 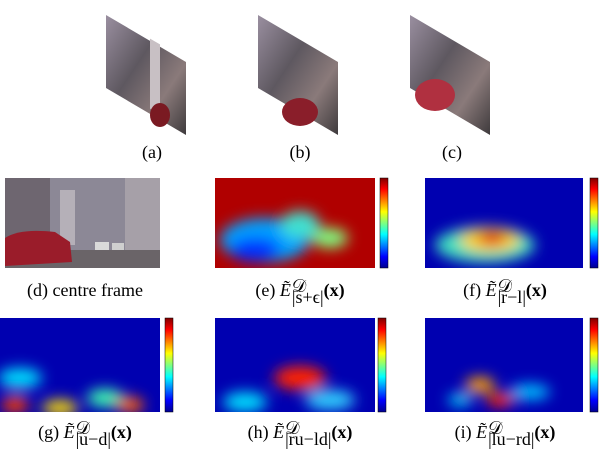 I want to click on frame-b, so click(x=298, y=75).